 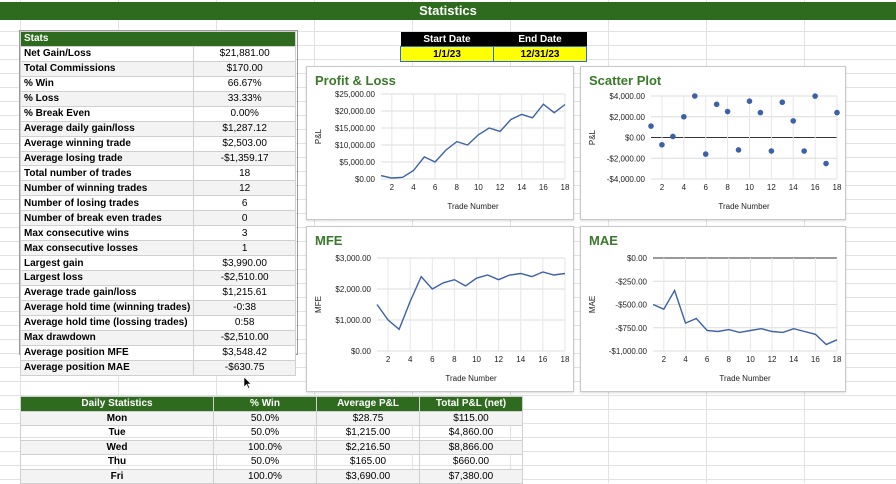 I want to click on stat-value: $170.00, so click(x=244, y=68).